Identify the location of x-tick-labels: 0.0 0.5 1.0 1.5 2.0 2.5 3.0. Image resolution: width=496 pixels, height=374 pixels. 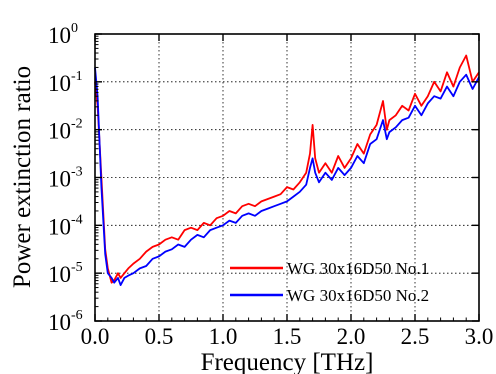
(287, 336).